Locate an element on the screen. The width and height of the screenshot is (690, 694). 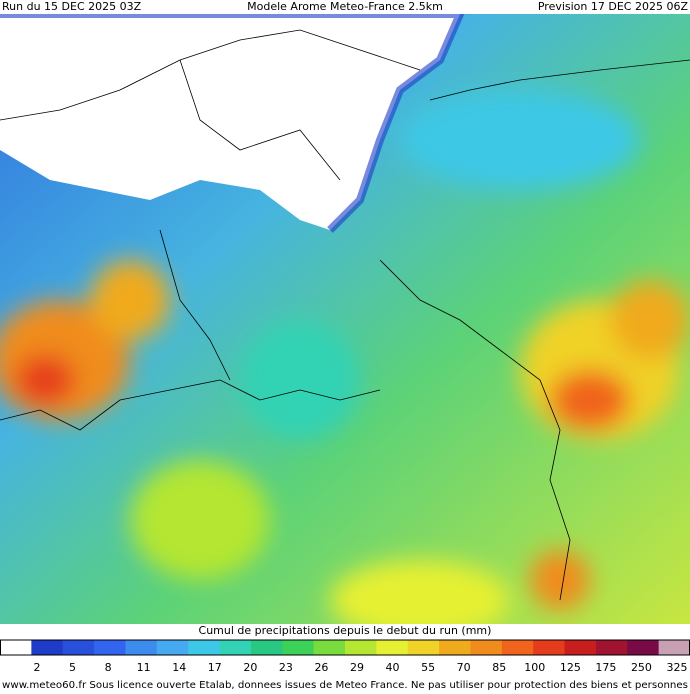
colorbar-label: 26 is located at coordinates (321, 667).